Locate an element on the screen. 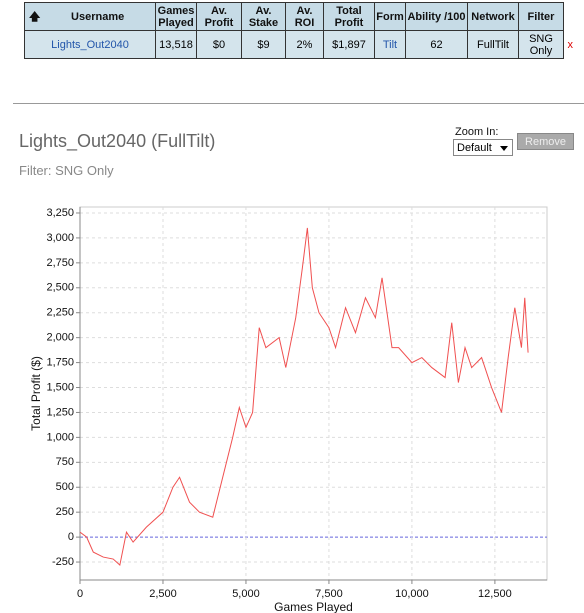  remove-button: Remove is located at coordinates (545, 141).